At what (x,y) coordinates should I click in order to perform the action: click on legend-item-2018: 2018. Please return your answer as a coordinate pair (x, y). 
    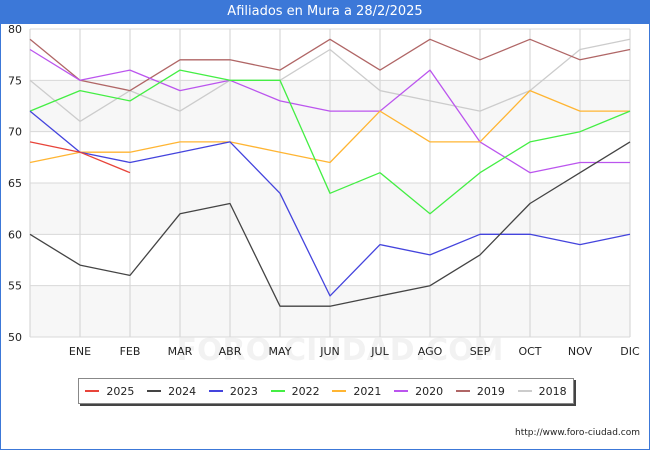
    Looking at the image, I should click on (542, 391).